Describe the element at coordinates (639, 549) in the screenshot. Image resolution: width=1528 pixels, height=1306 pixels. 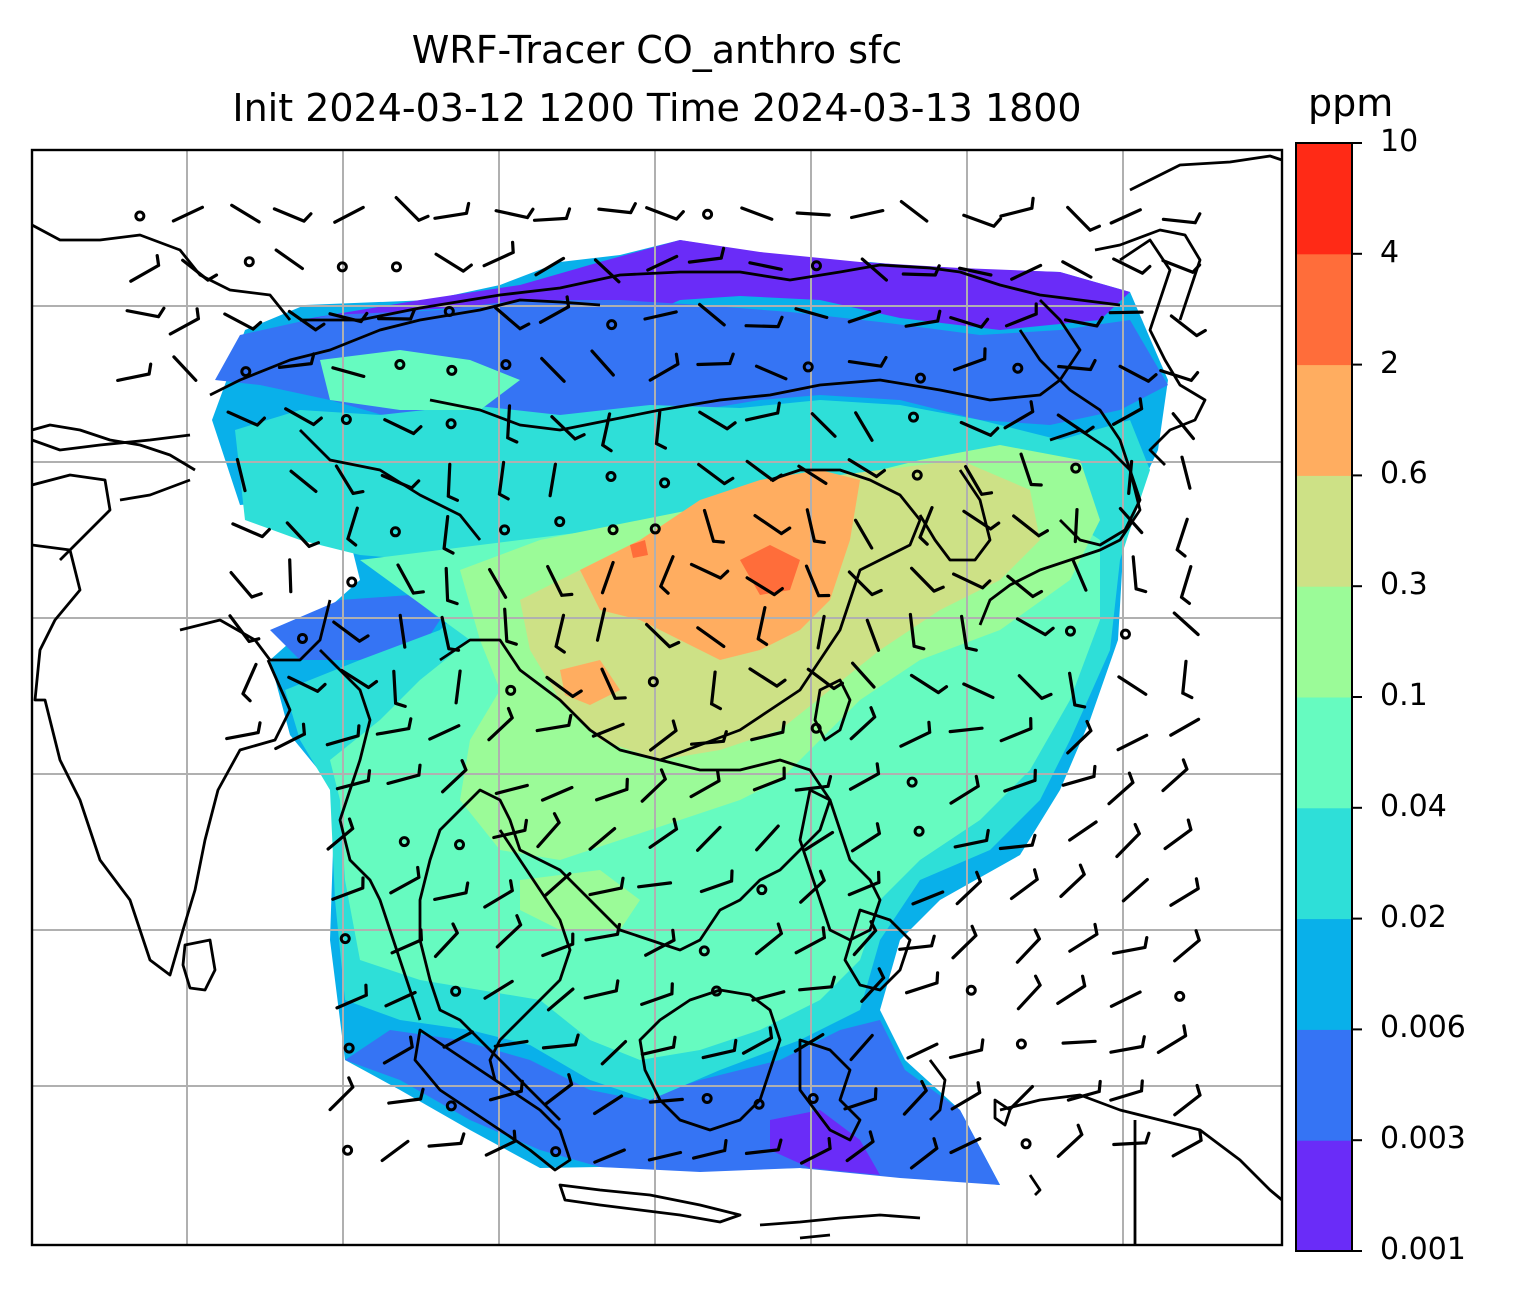
I see `contour-level-2-b` at that location.